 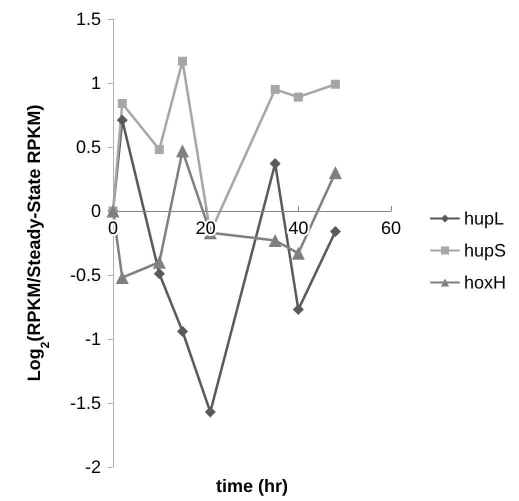 I want to click on x-axis-title: time (hr), so click(x=252, y=486).